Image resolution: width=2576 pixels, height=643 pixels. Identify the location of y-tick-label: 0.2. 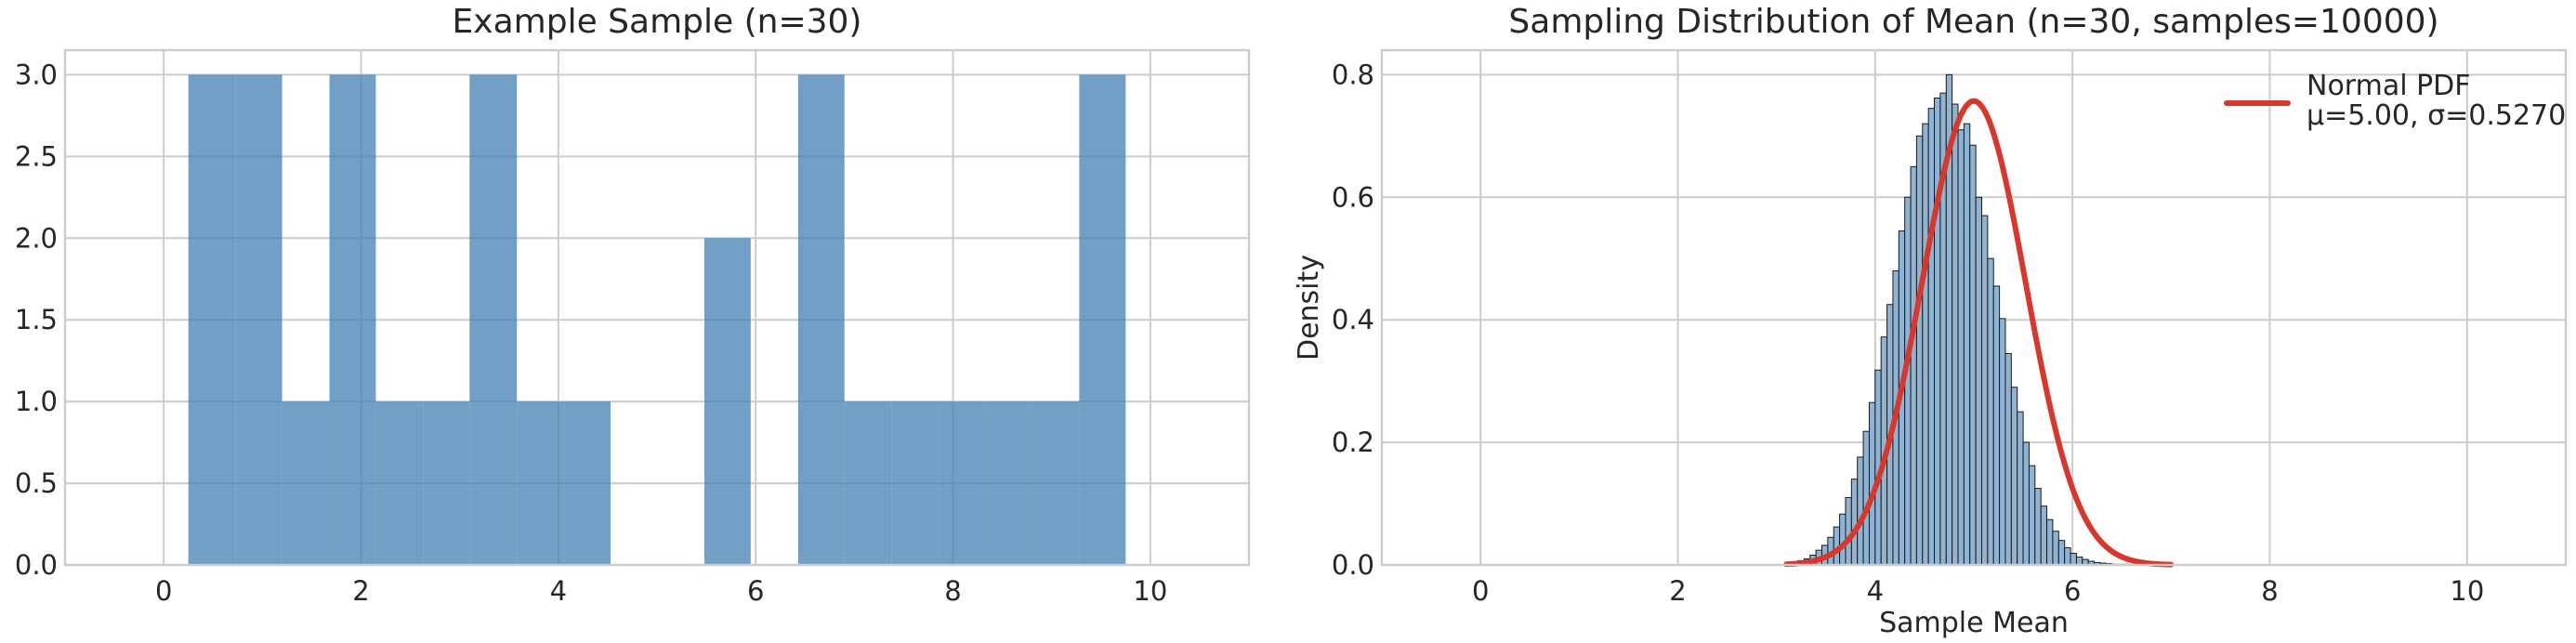
(1353, 442).